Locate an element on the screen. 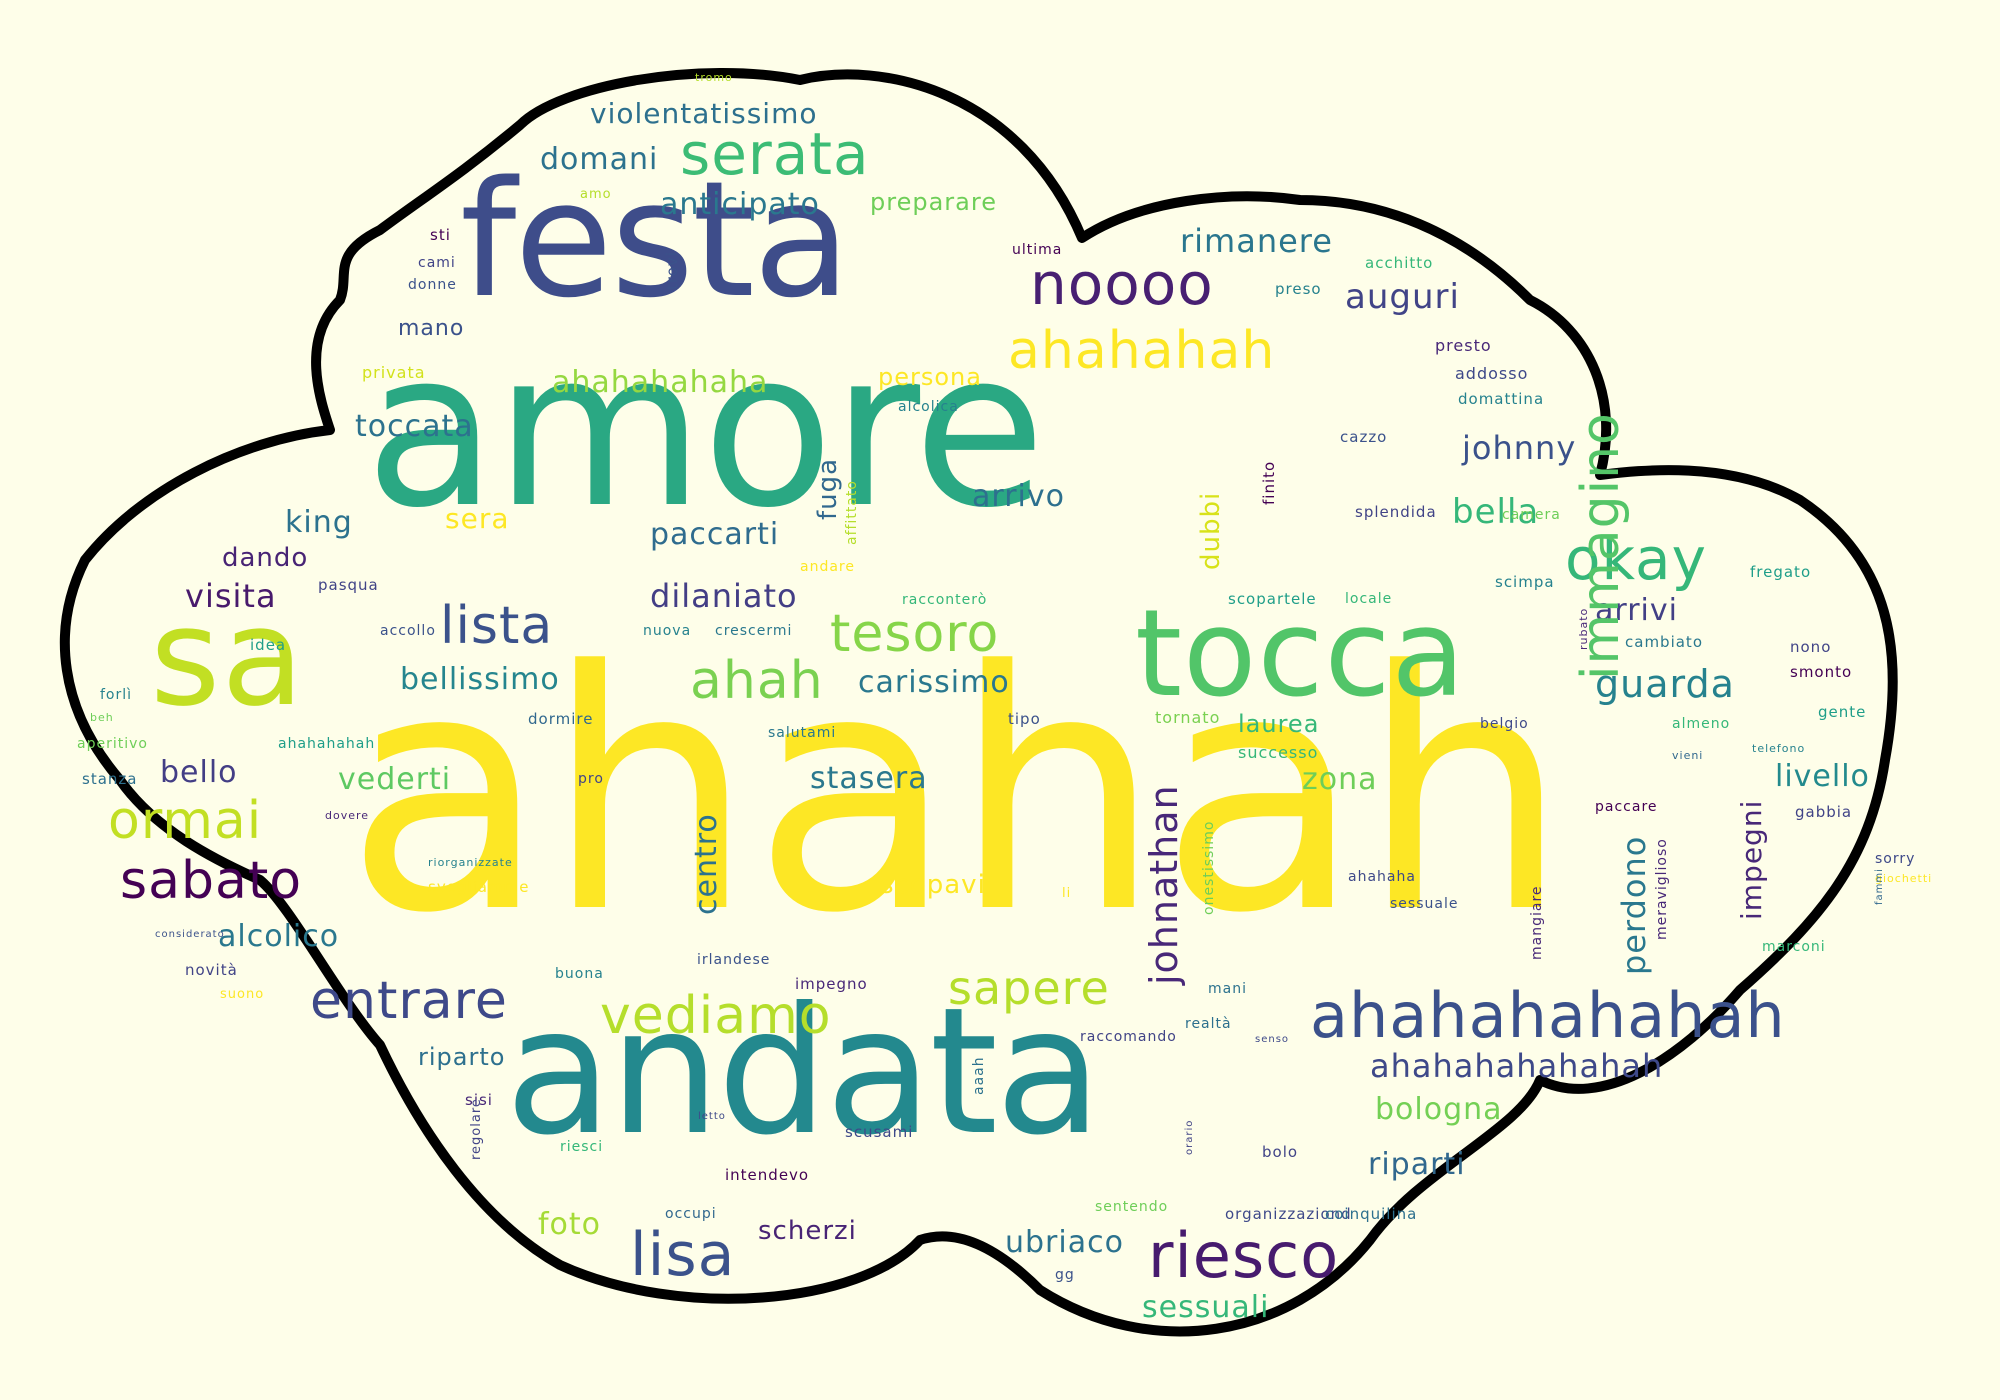  word-sa: sa is located at coordinates (228, 657).